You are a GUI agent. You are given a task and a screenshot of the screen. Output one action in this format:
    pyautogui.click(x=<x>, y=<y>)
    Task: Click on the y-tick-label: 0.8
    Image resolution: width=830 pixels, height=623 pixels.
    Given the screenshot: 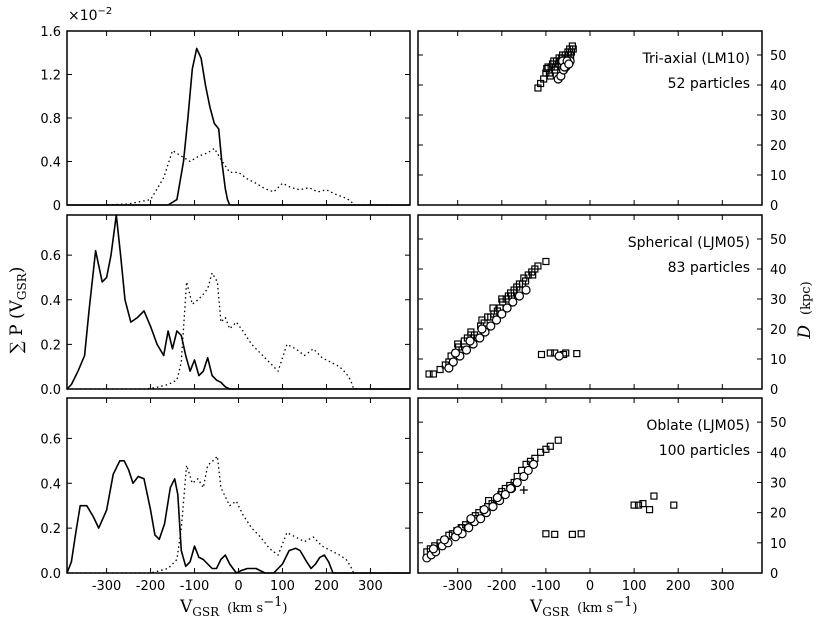 What is the action you would take?
    pyautogui.click(x=50, y=119)
    